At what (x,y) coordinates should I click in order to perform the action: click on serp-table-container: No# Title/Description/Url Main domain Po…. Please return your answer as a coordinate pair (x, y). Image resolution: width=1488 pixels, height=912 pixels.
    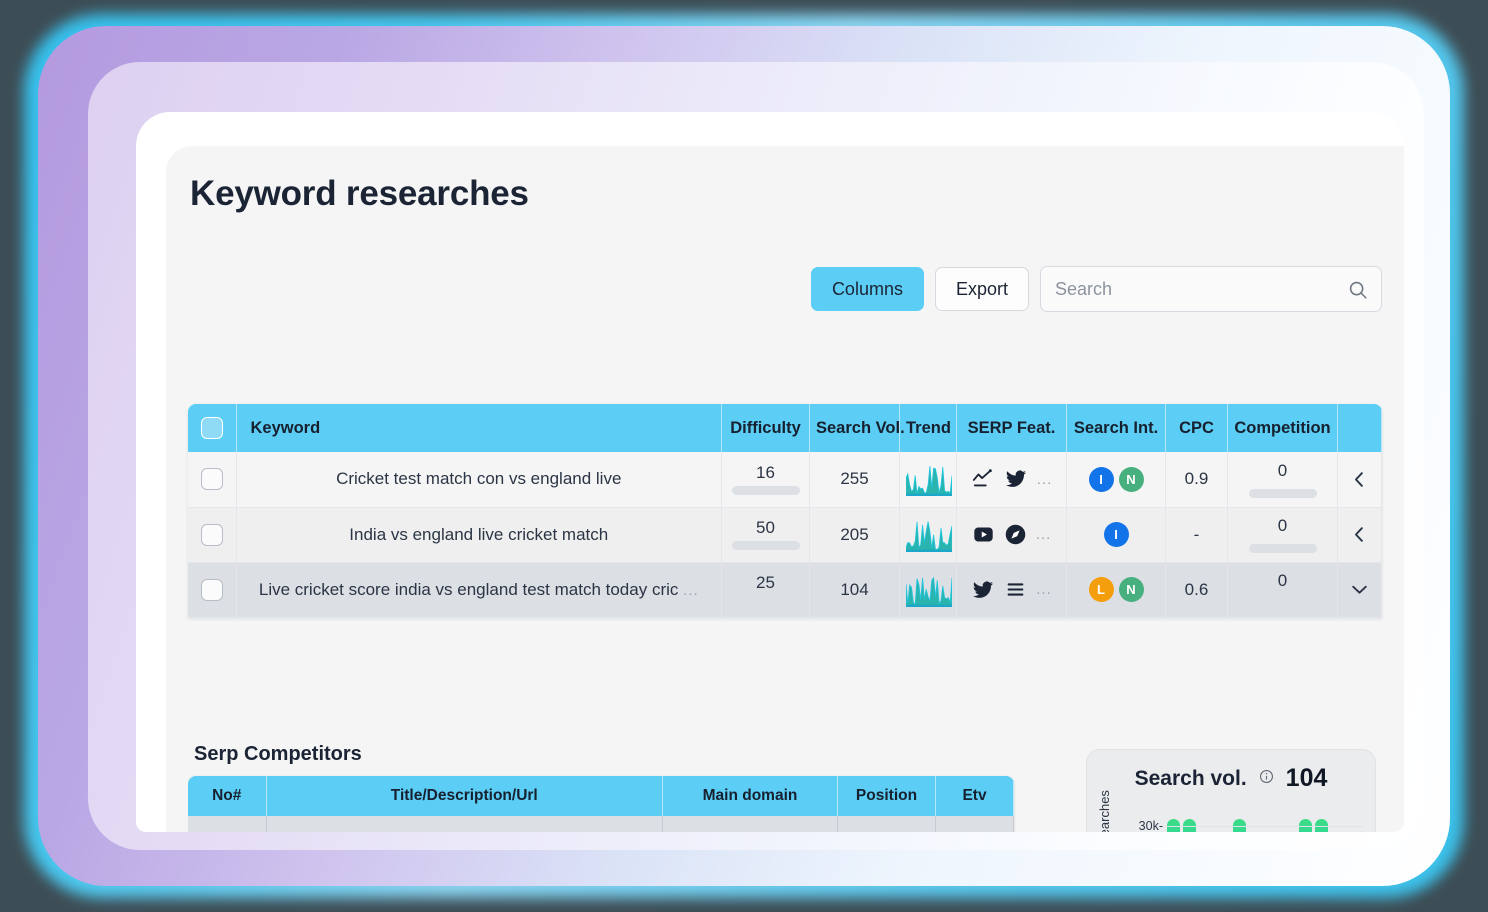
    Looking at the image, I should click on (601, 804).